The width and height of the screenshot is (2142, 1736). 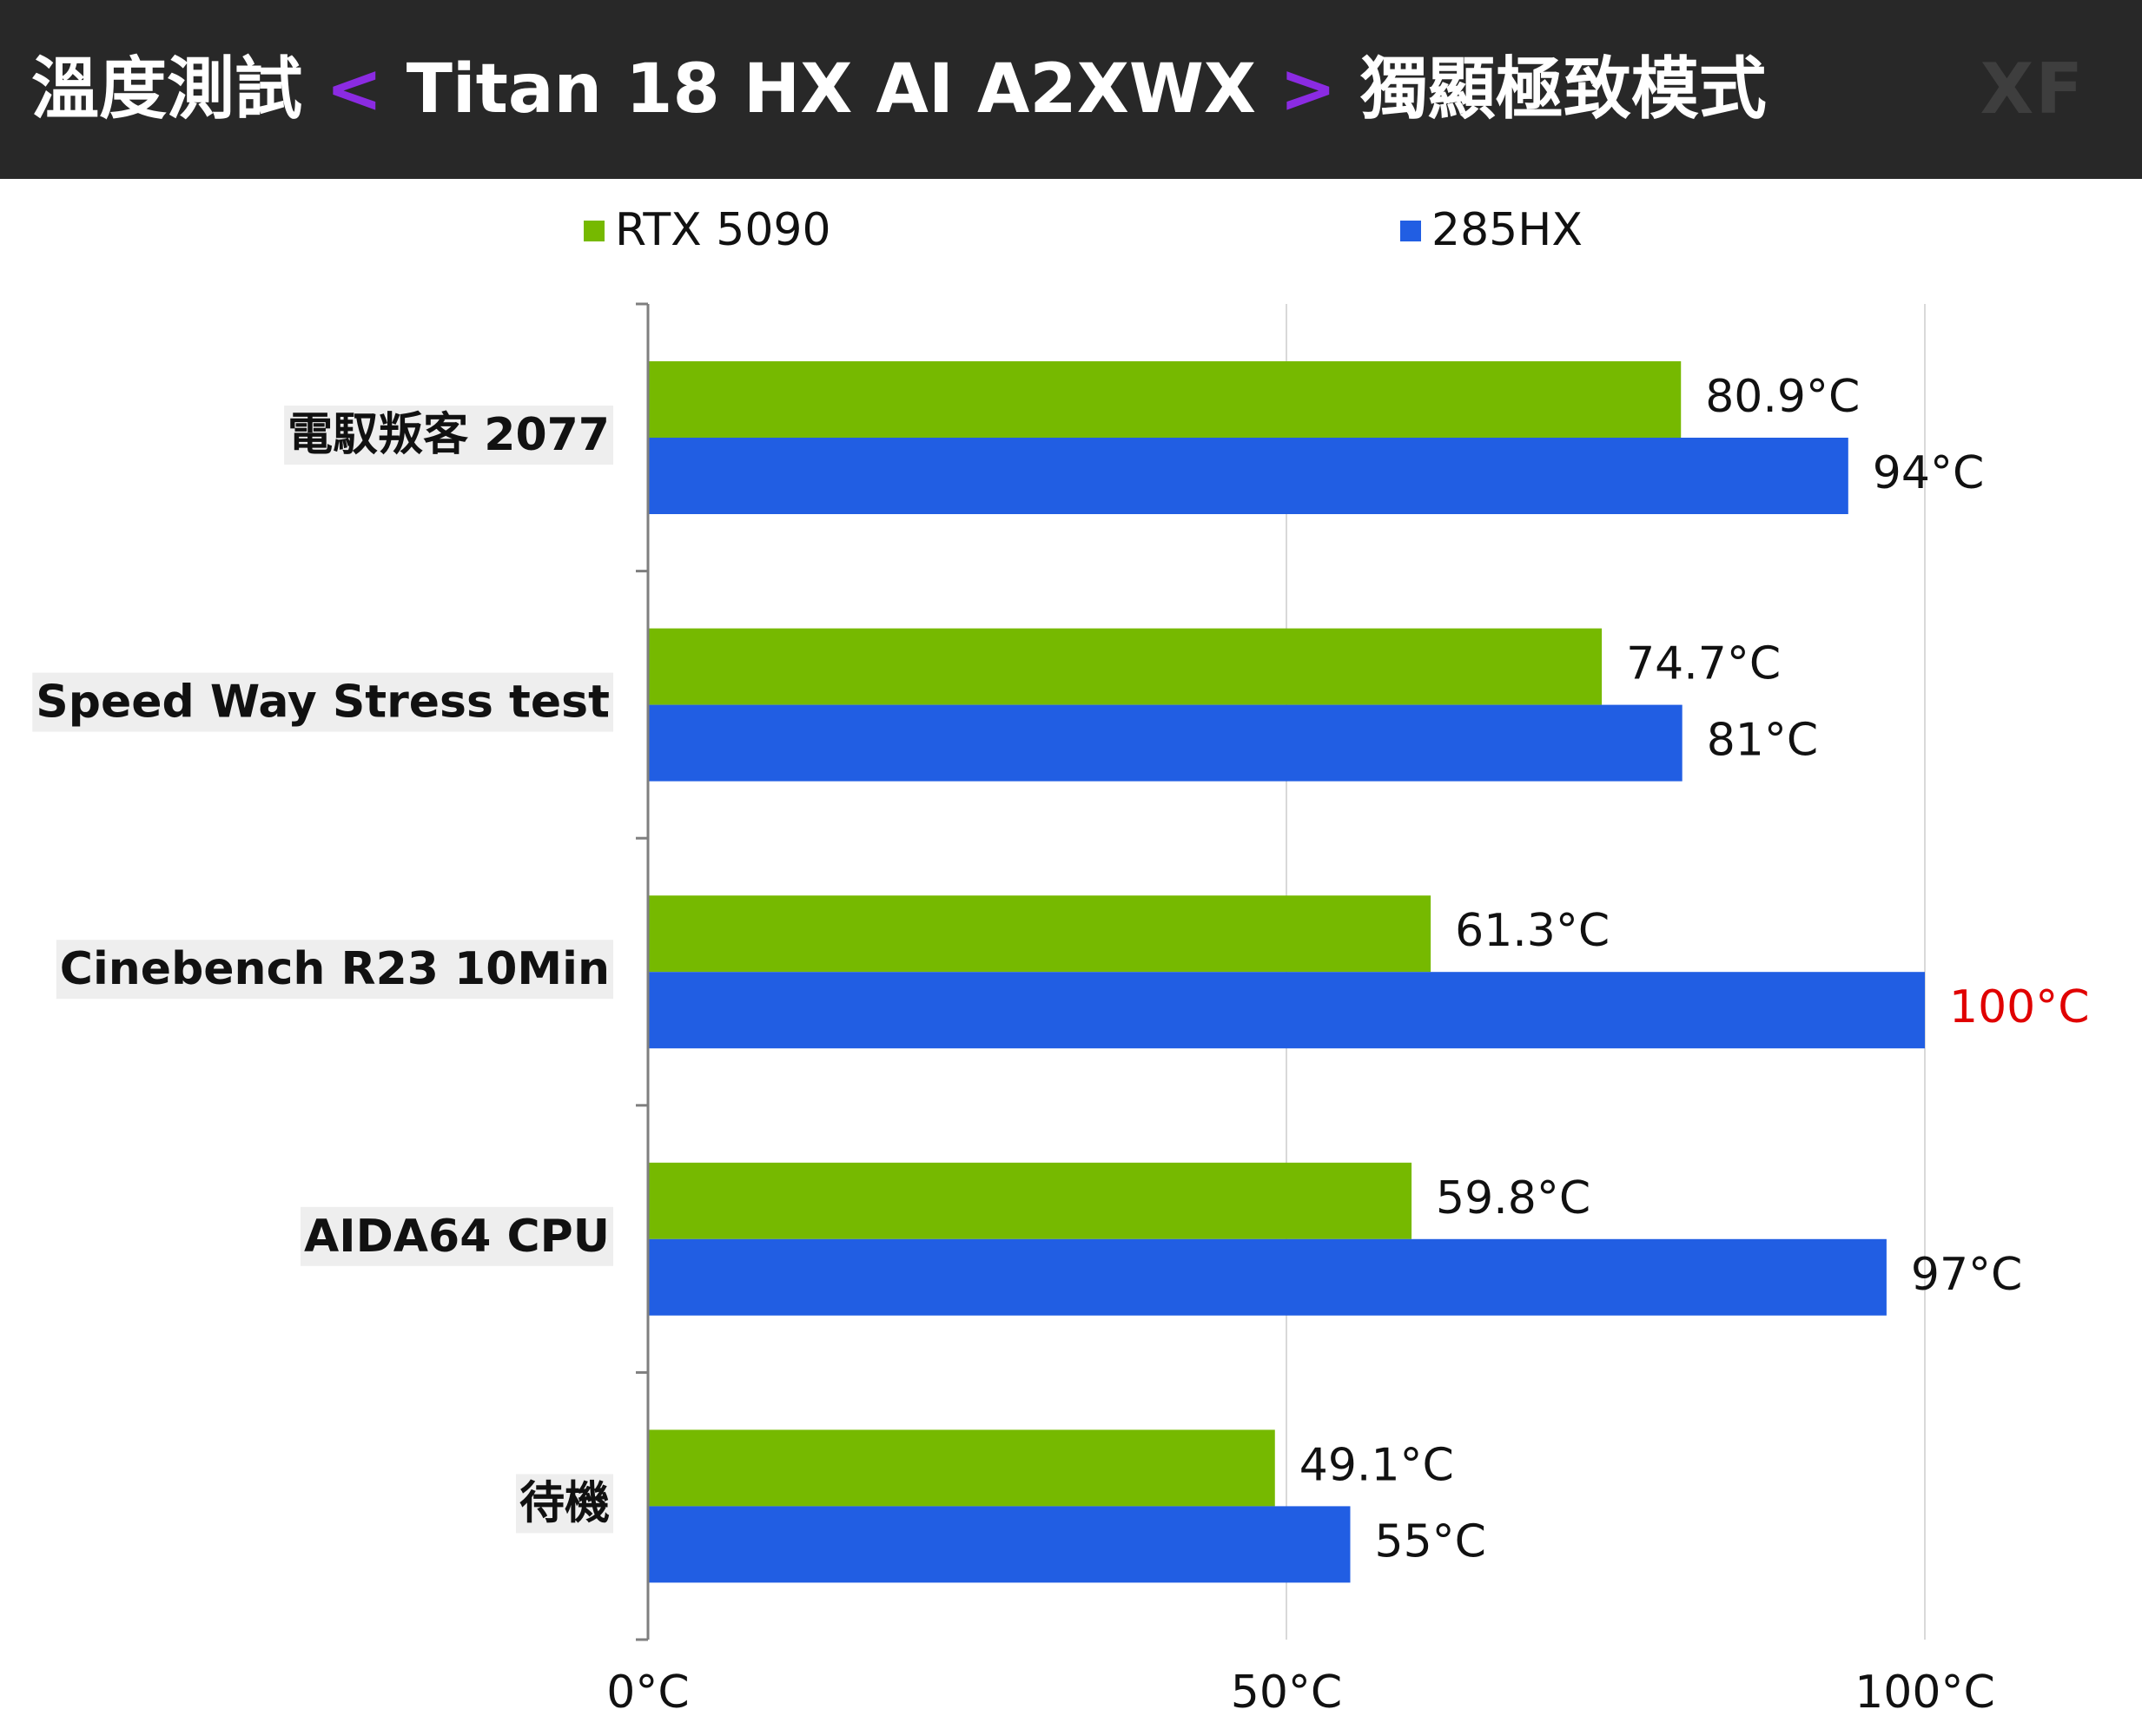 What do you see at coordinates (1762, 741) in the screenshot?
I see `data-label: 81°C` at bounding box center [1762, 741].